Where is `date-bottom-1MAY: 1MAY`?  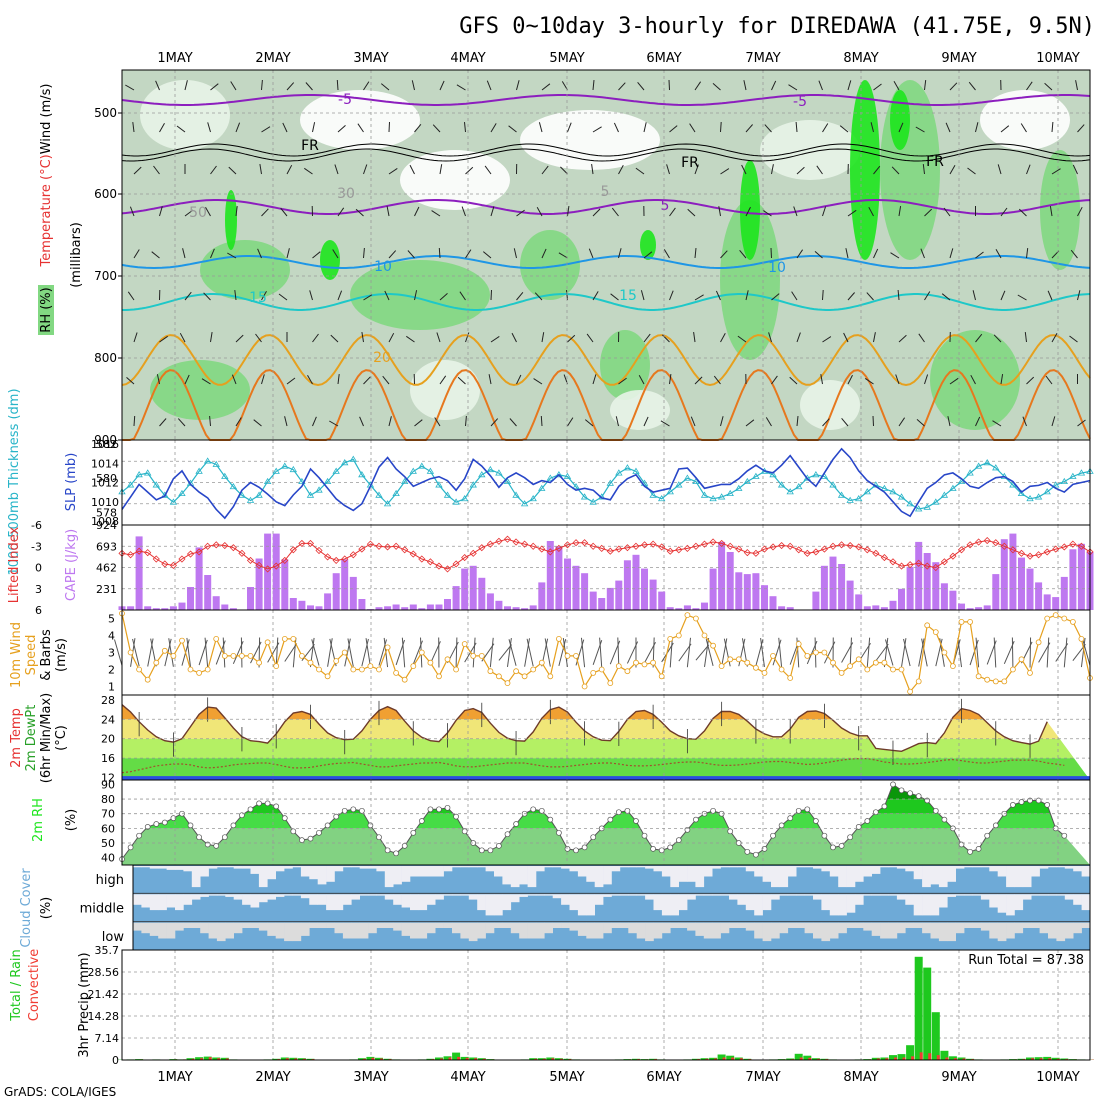 date-bottom-1MAY: 1MAY is located at coordinates (174, 1077).